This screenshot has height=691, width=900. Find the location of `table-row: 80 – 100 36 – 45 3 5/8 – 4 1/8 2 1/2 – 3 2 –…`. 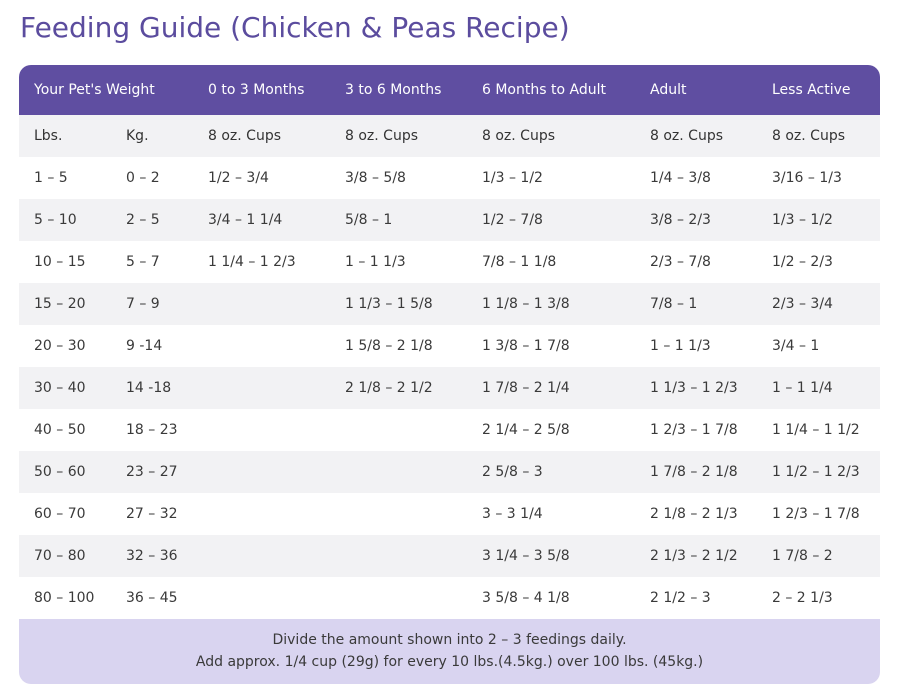

table-row: 80 – 100 36 – 45 3 5/8 – 4 1/8 2 1/2 – 3 2 –… is located at coordinates (449, 598).